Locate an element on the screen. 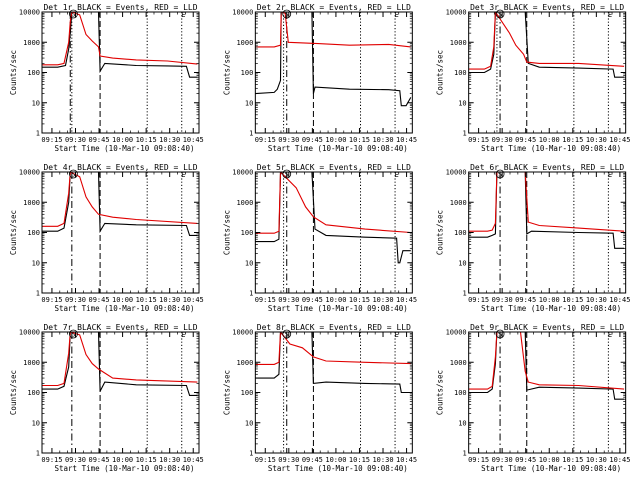 The width and height of the screenshot is (640, 480). panel-title: Det 3r BLACK = Events, RED = LLD is located at coordinates (547, 7).